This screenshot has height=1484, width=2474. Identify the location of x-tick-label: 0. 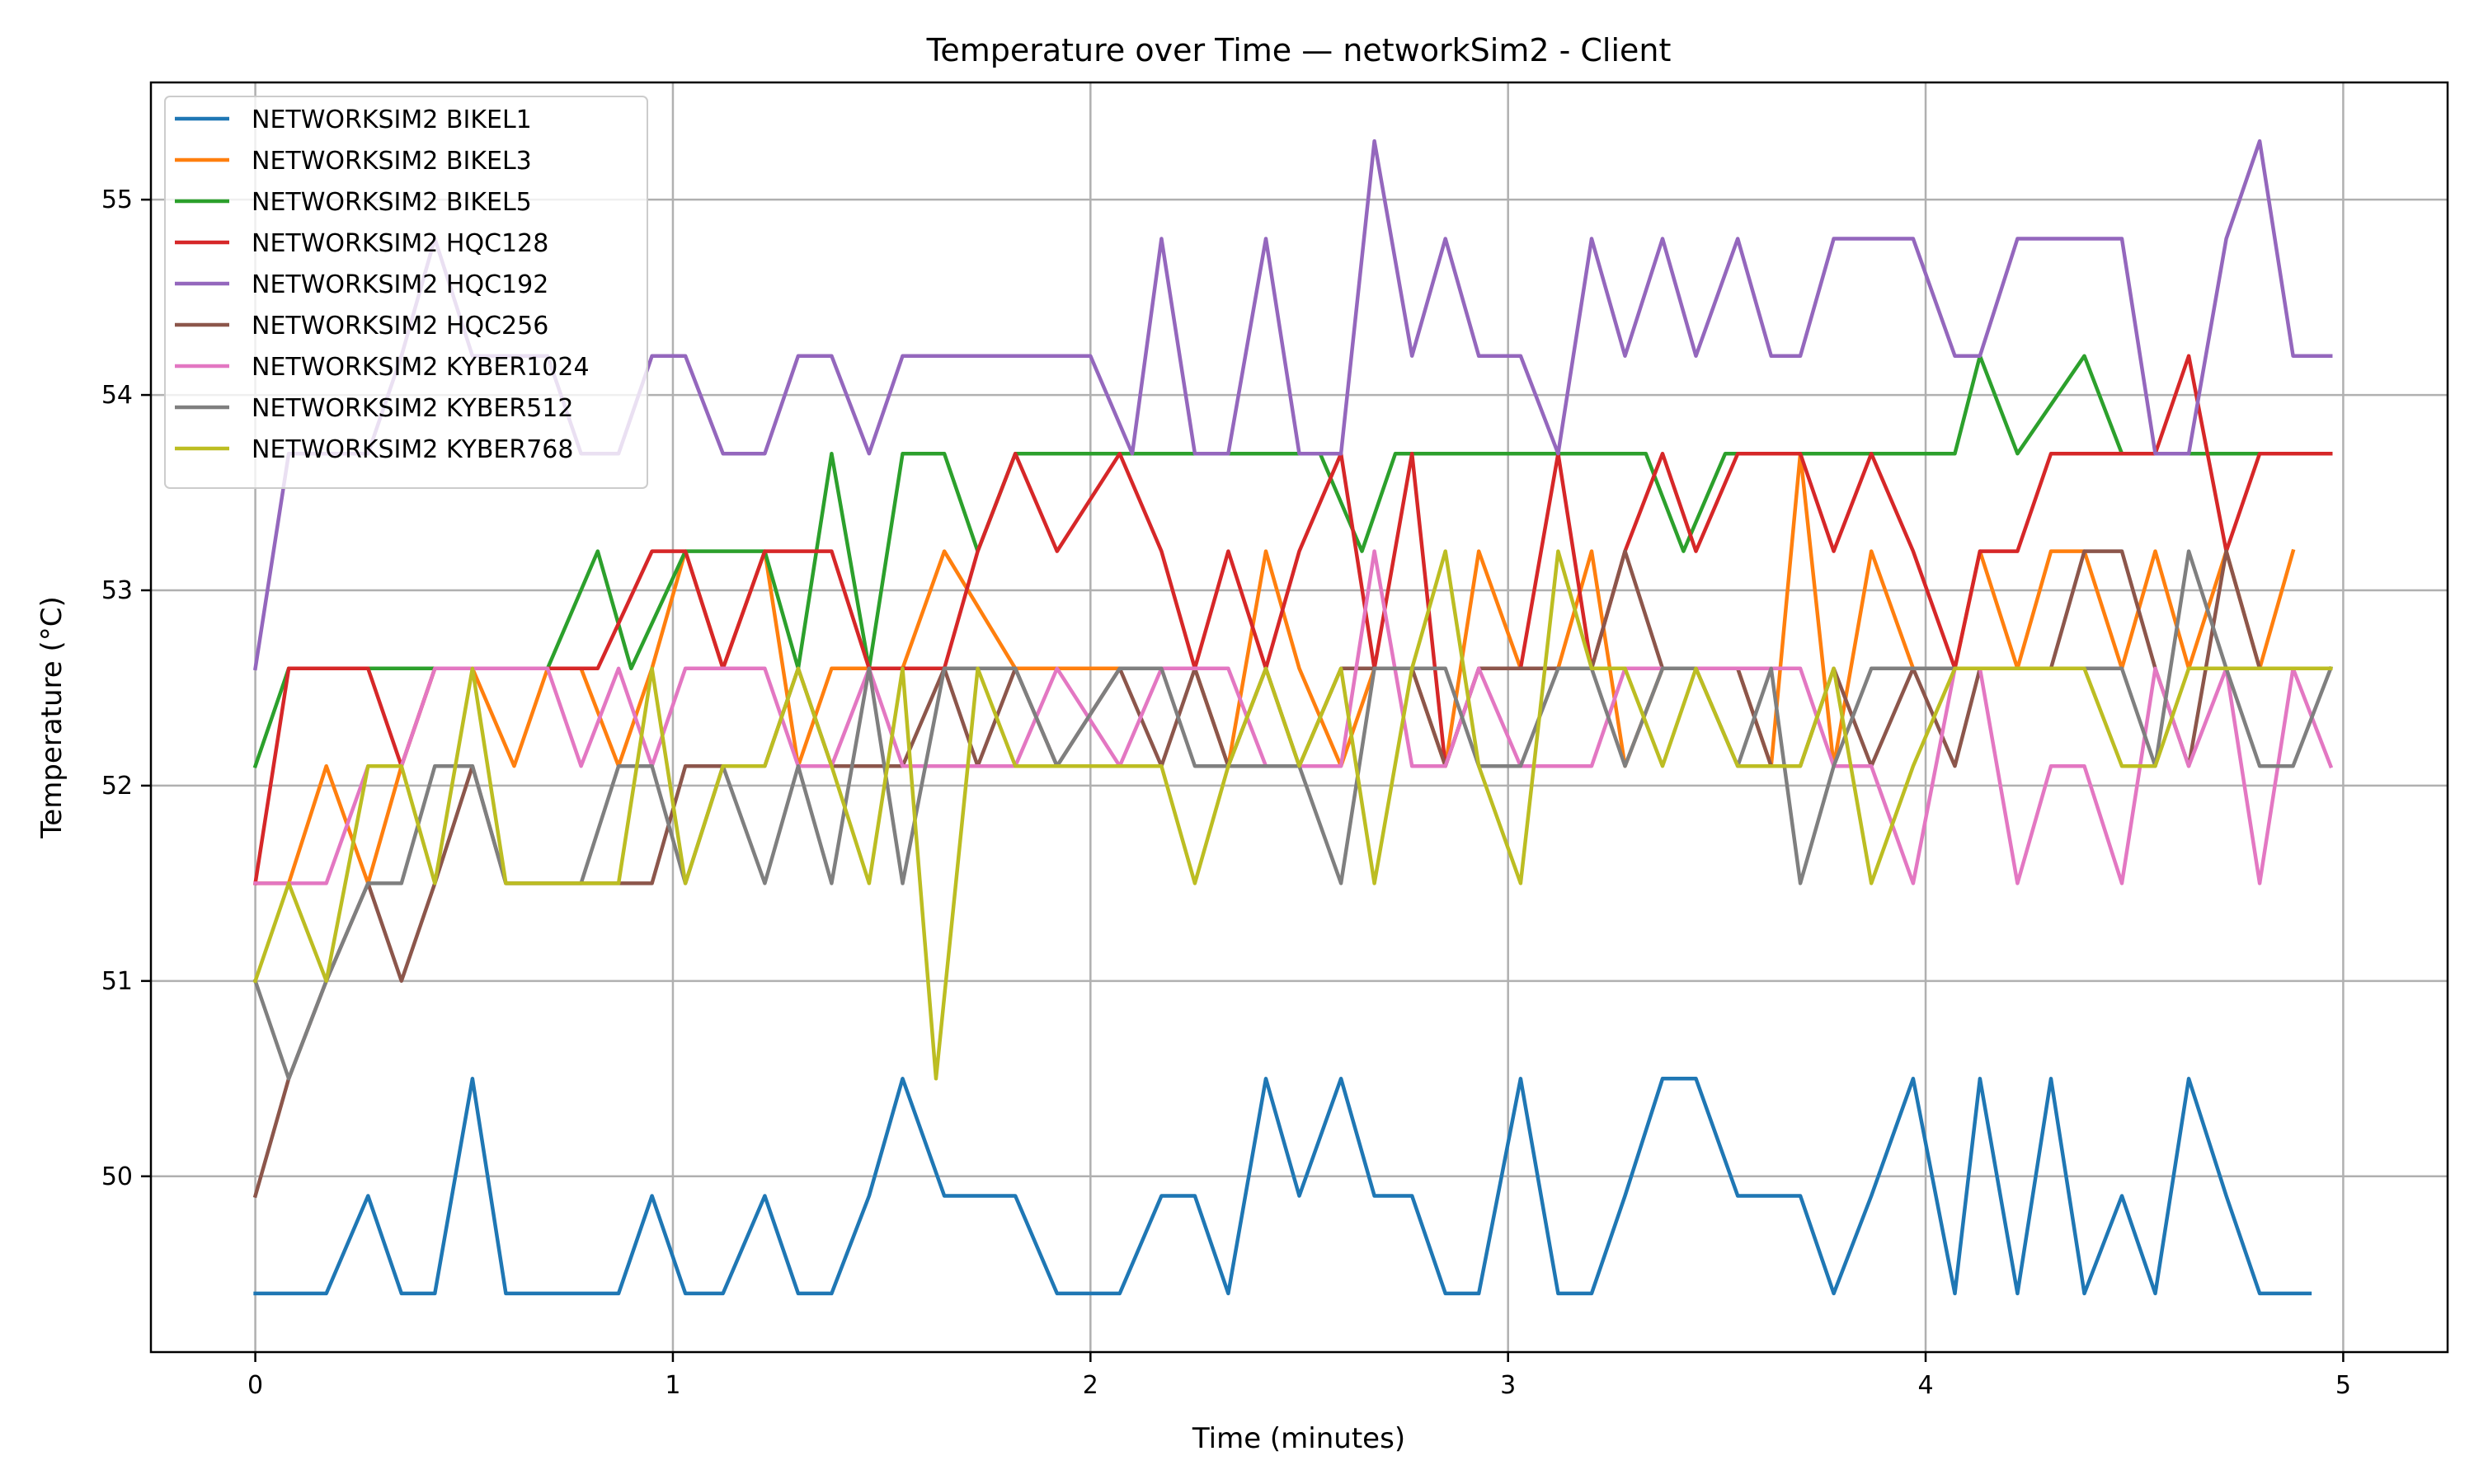
(255, 1385).